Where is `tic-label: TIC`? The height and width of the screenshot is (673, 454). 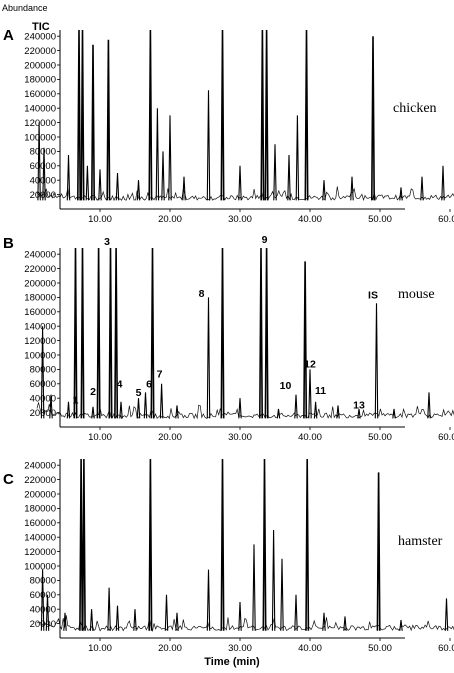 tic-label: TIC is located at coordinates (41, 27).